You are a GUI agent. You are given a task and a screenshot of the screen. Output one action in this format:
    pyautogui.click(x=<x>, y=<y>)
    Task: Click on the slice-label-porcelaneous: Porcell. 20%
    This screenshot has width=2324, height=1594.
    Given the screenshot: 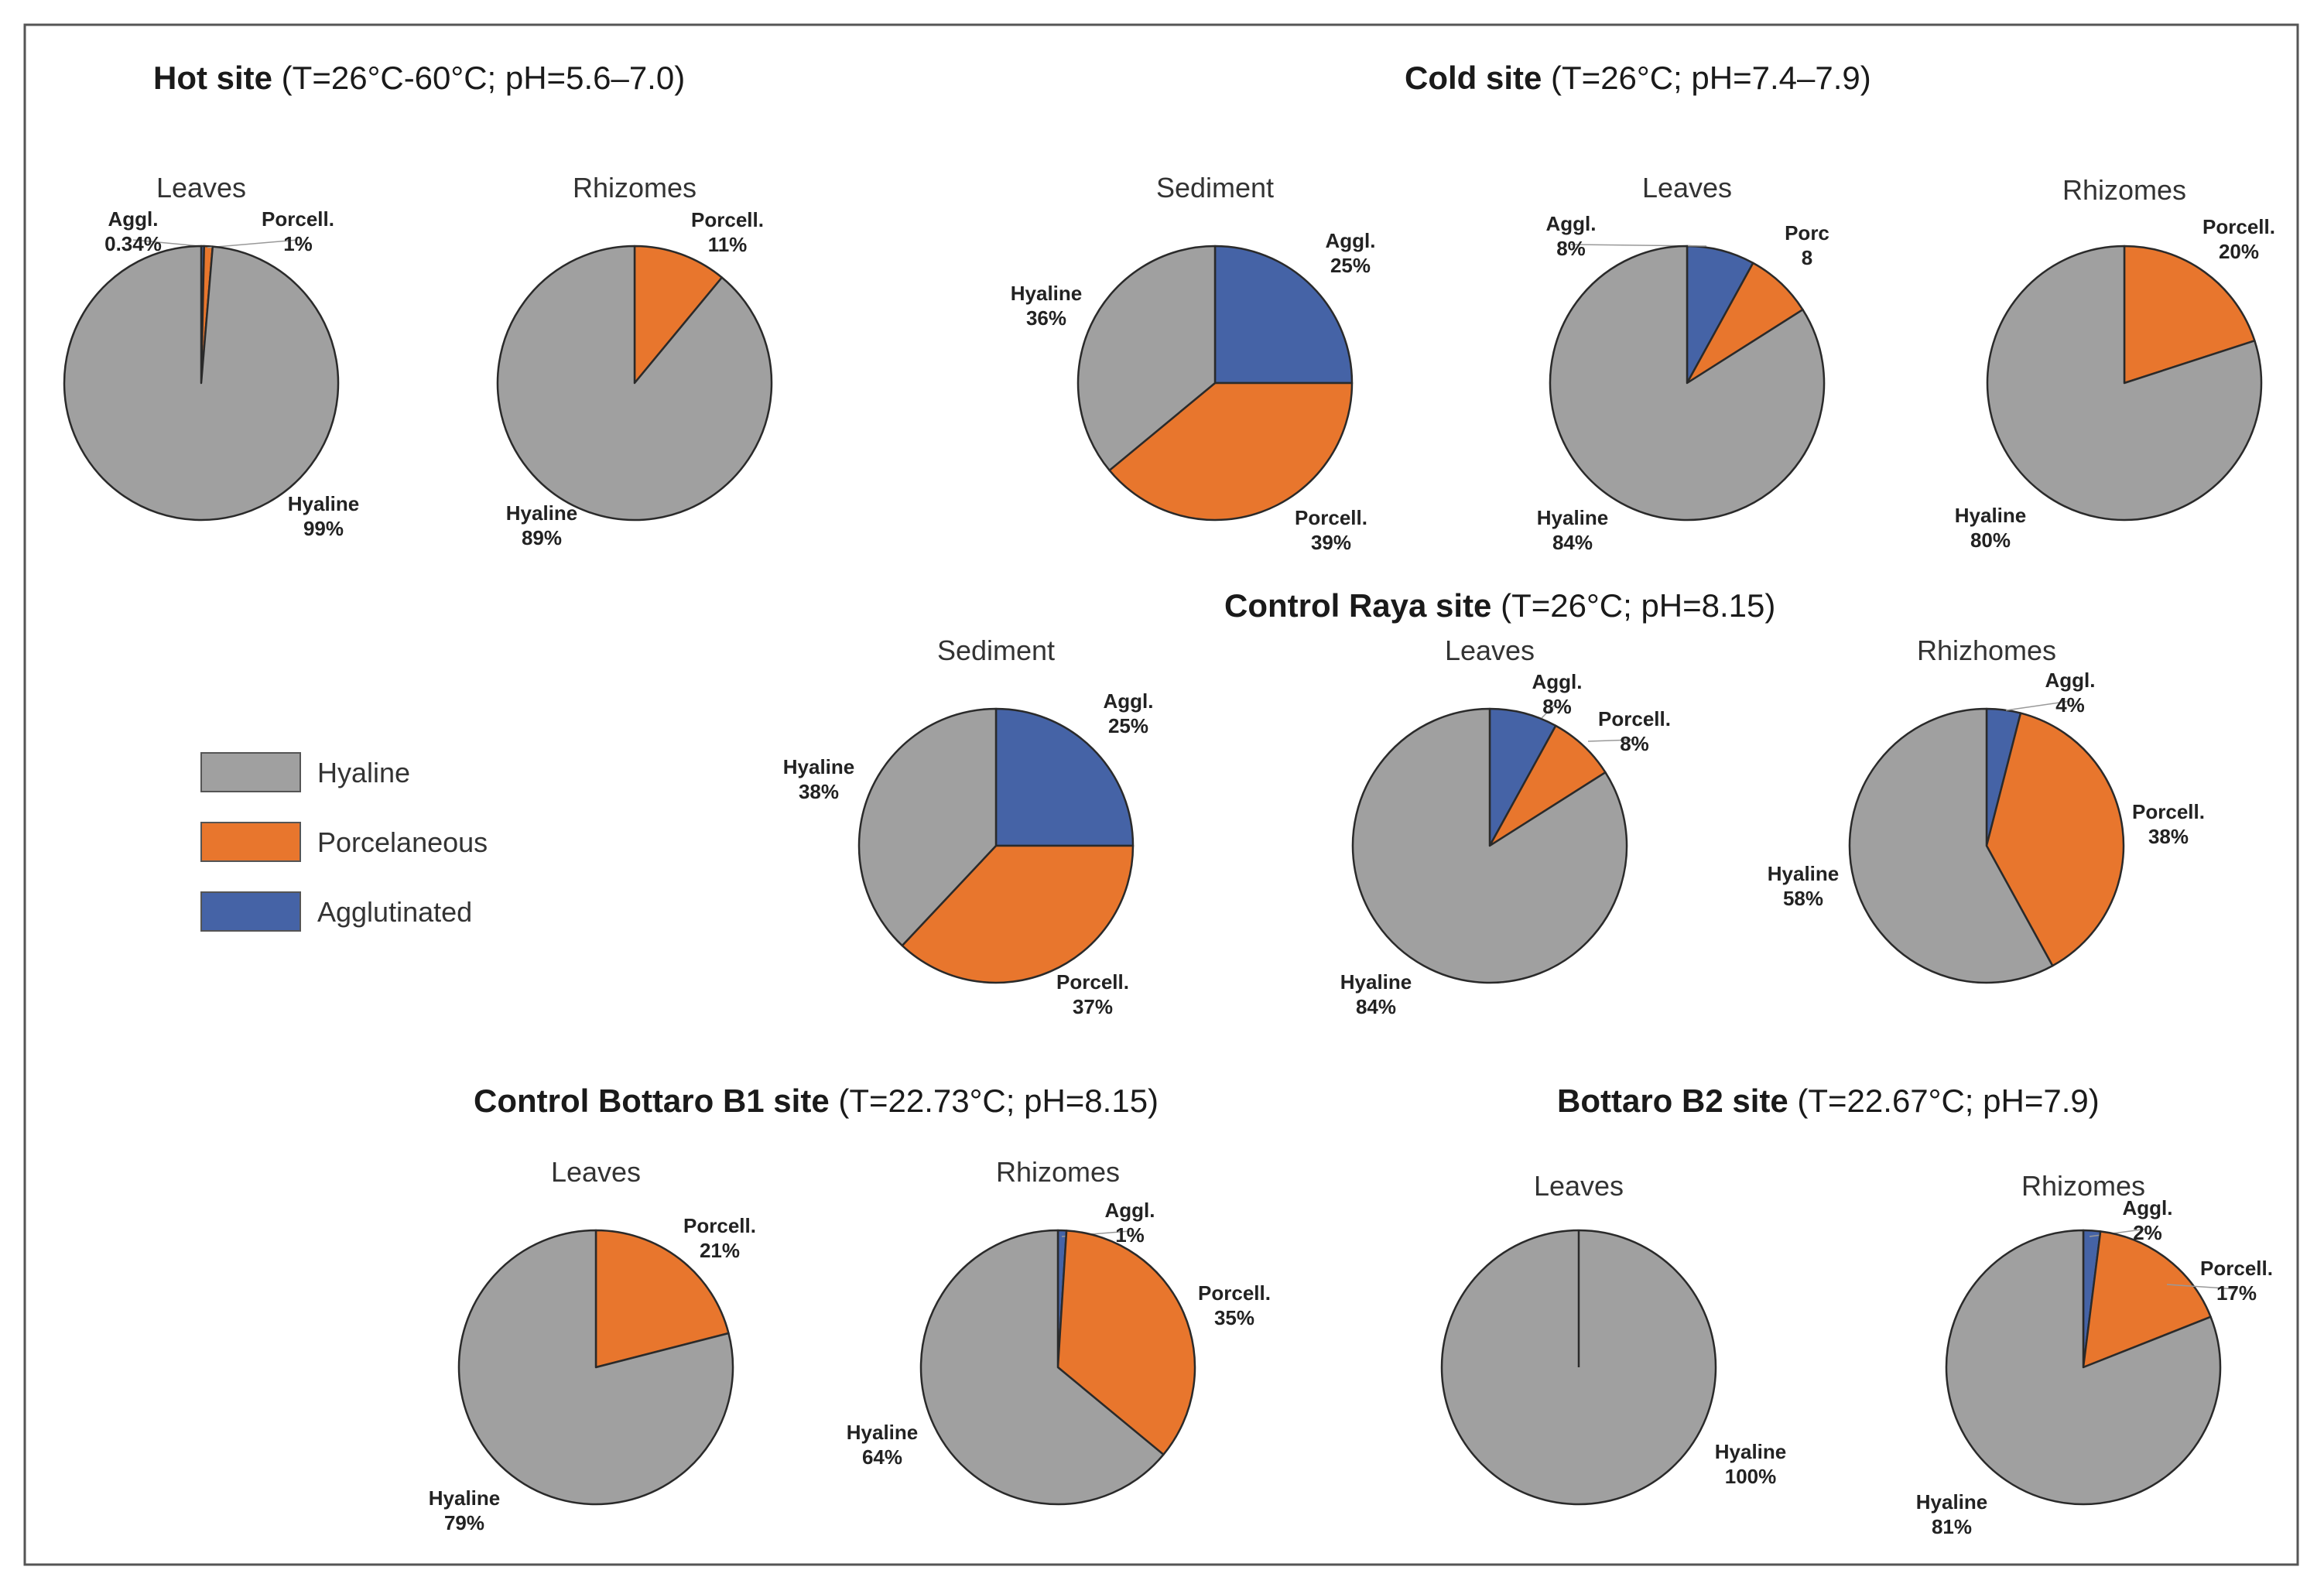 What is the action you would take?
    pyautogui.click(x=2238, y=239)
    